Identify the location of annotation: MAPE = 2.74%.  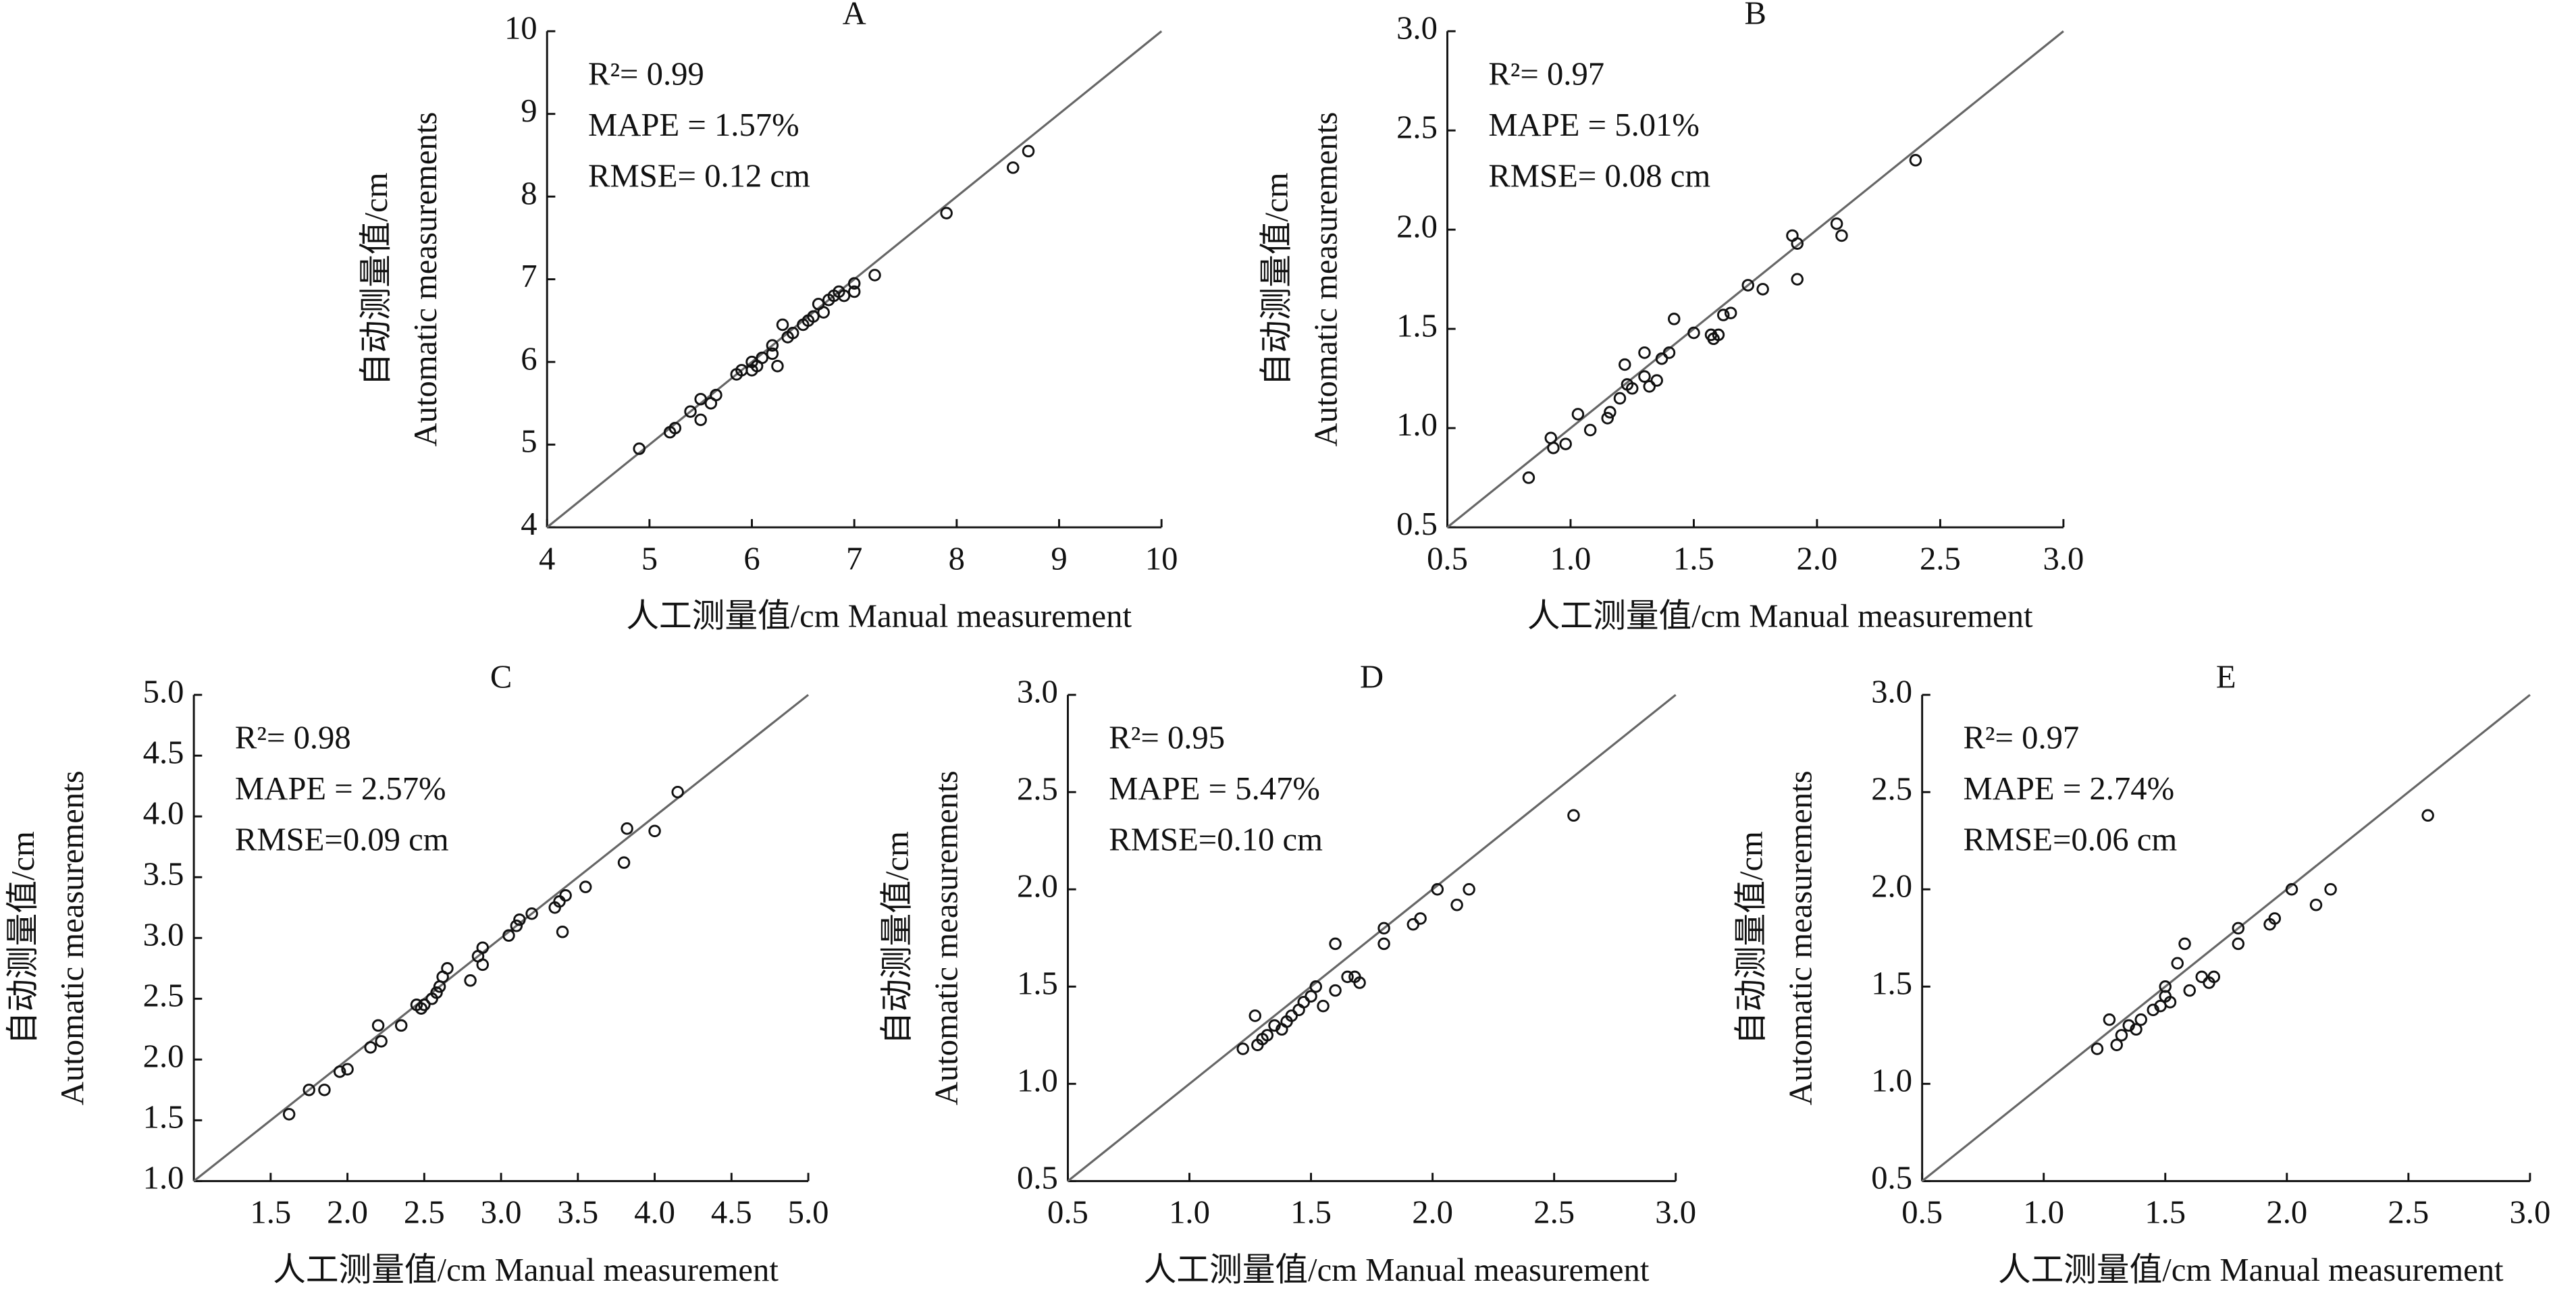
(2068, 788).